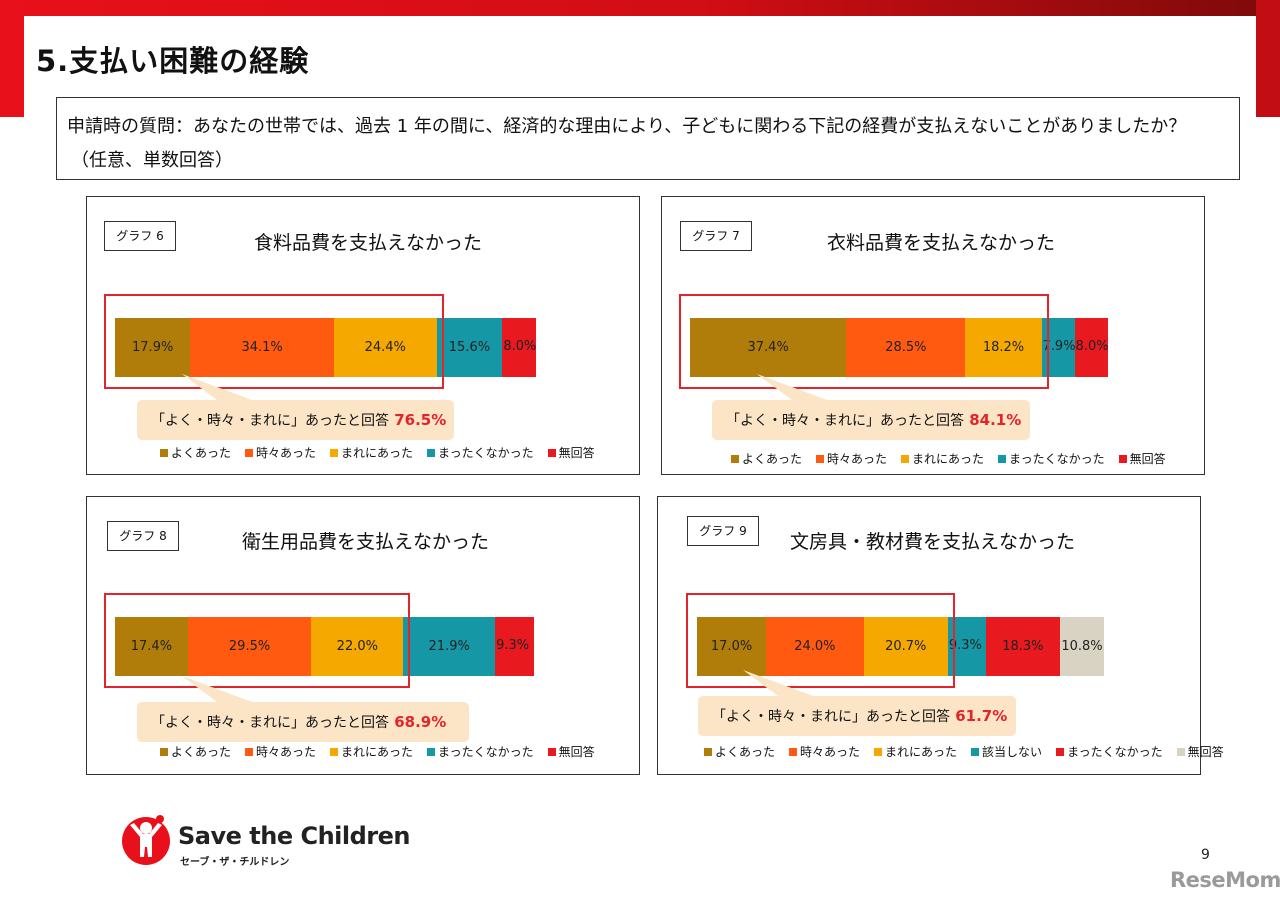 The image size is (1280, 904). Describe the element at coordinates (965, 645) in the screenshot. I see `data-label: 9.3%` at that location.